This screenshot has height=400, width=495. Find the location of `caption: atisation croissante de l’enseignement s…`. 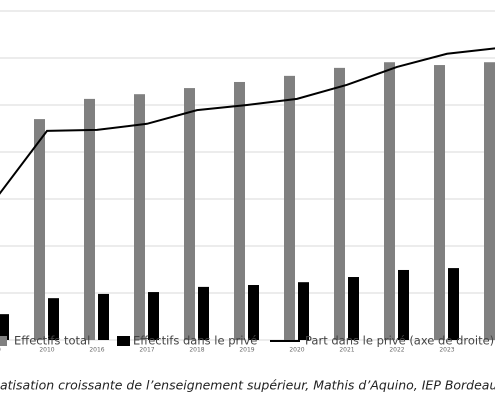

caption: atisation croissante de l’enseignement s… is located at coordinates (247, 385).